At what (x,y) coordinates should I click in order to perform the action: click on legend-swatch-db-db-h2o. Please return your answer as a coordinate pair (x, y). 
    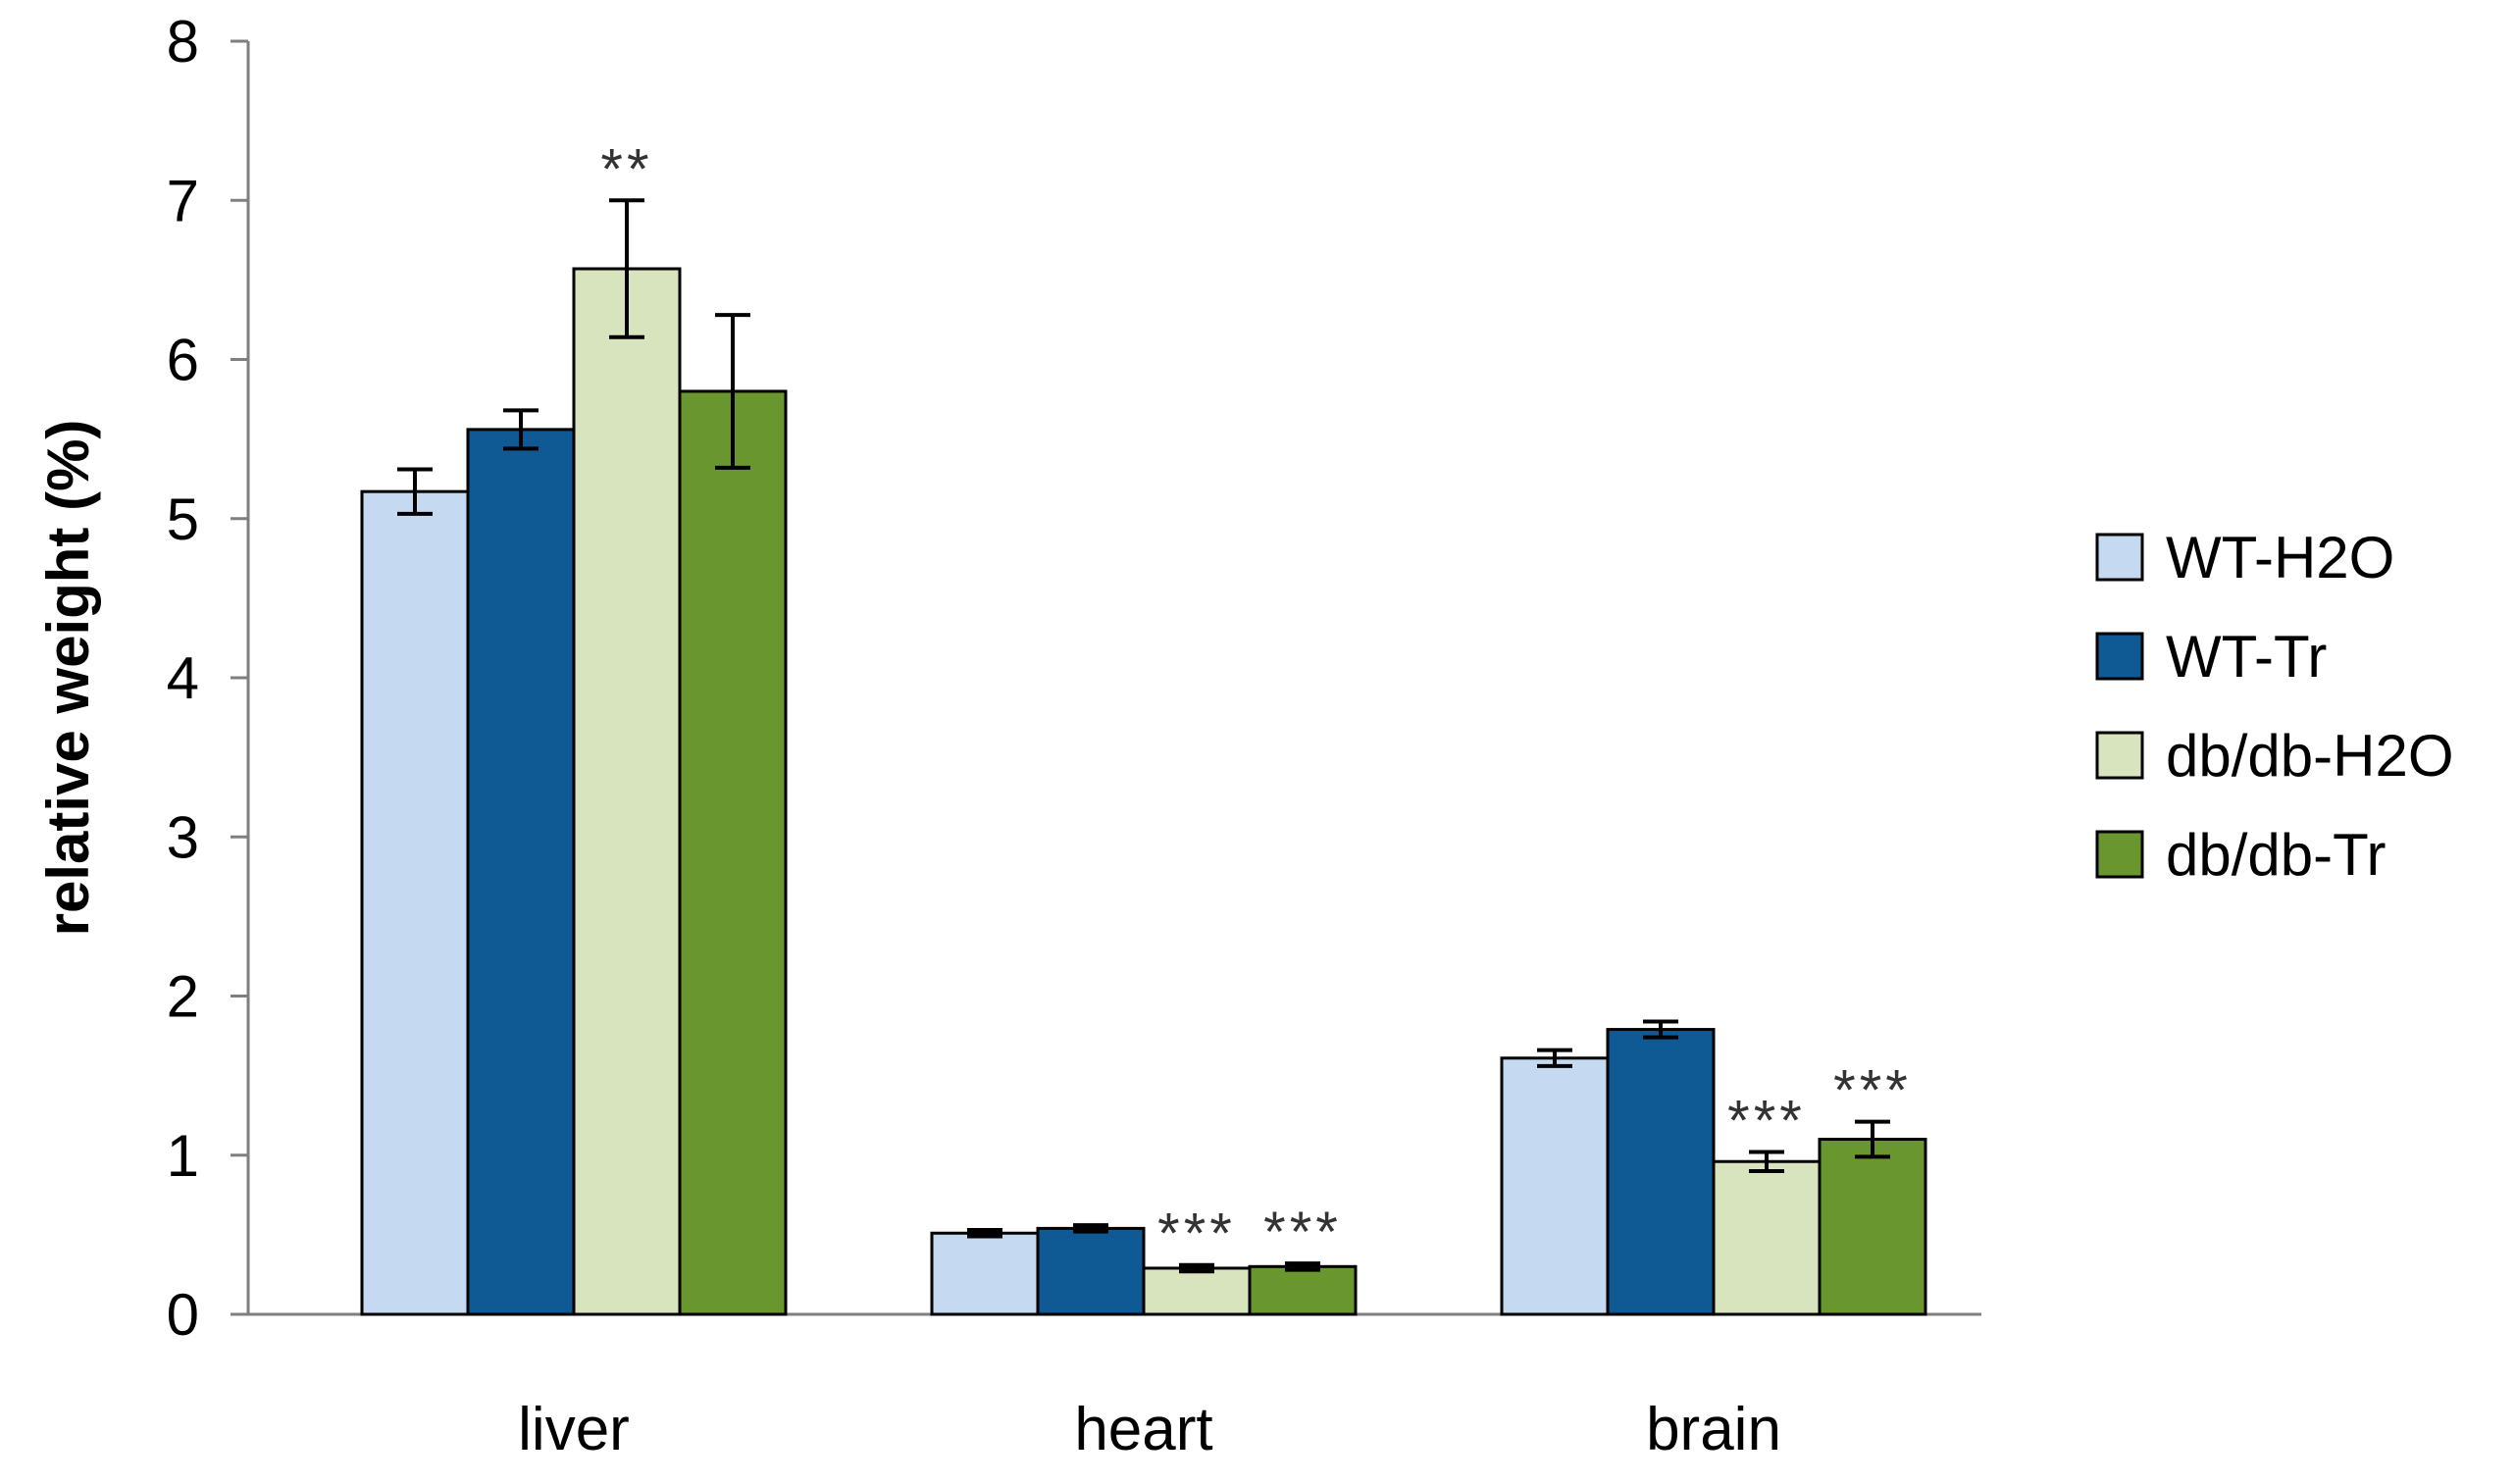
    Looking at the image, I should click on (2119, 755).